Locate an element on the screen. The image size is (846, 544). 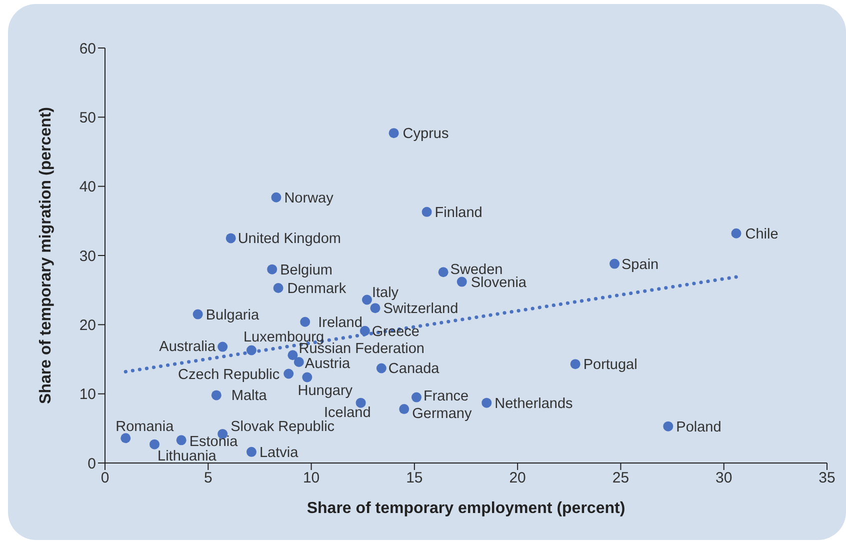
annotation: Hungary is located at coordinates (326, 391).